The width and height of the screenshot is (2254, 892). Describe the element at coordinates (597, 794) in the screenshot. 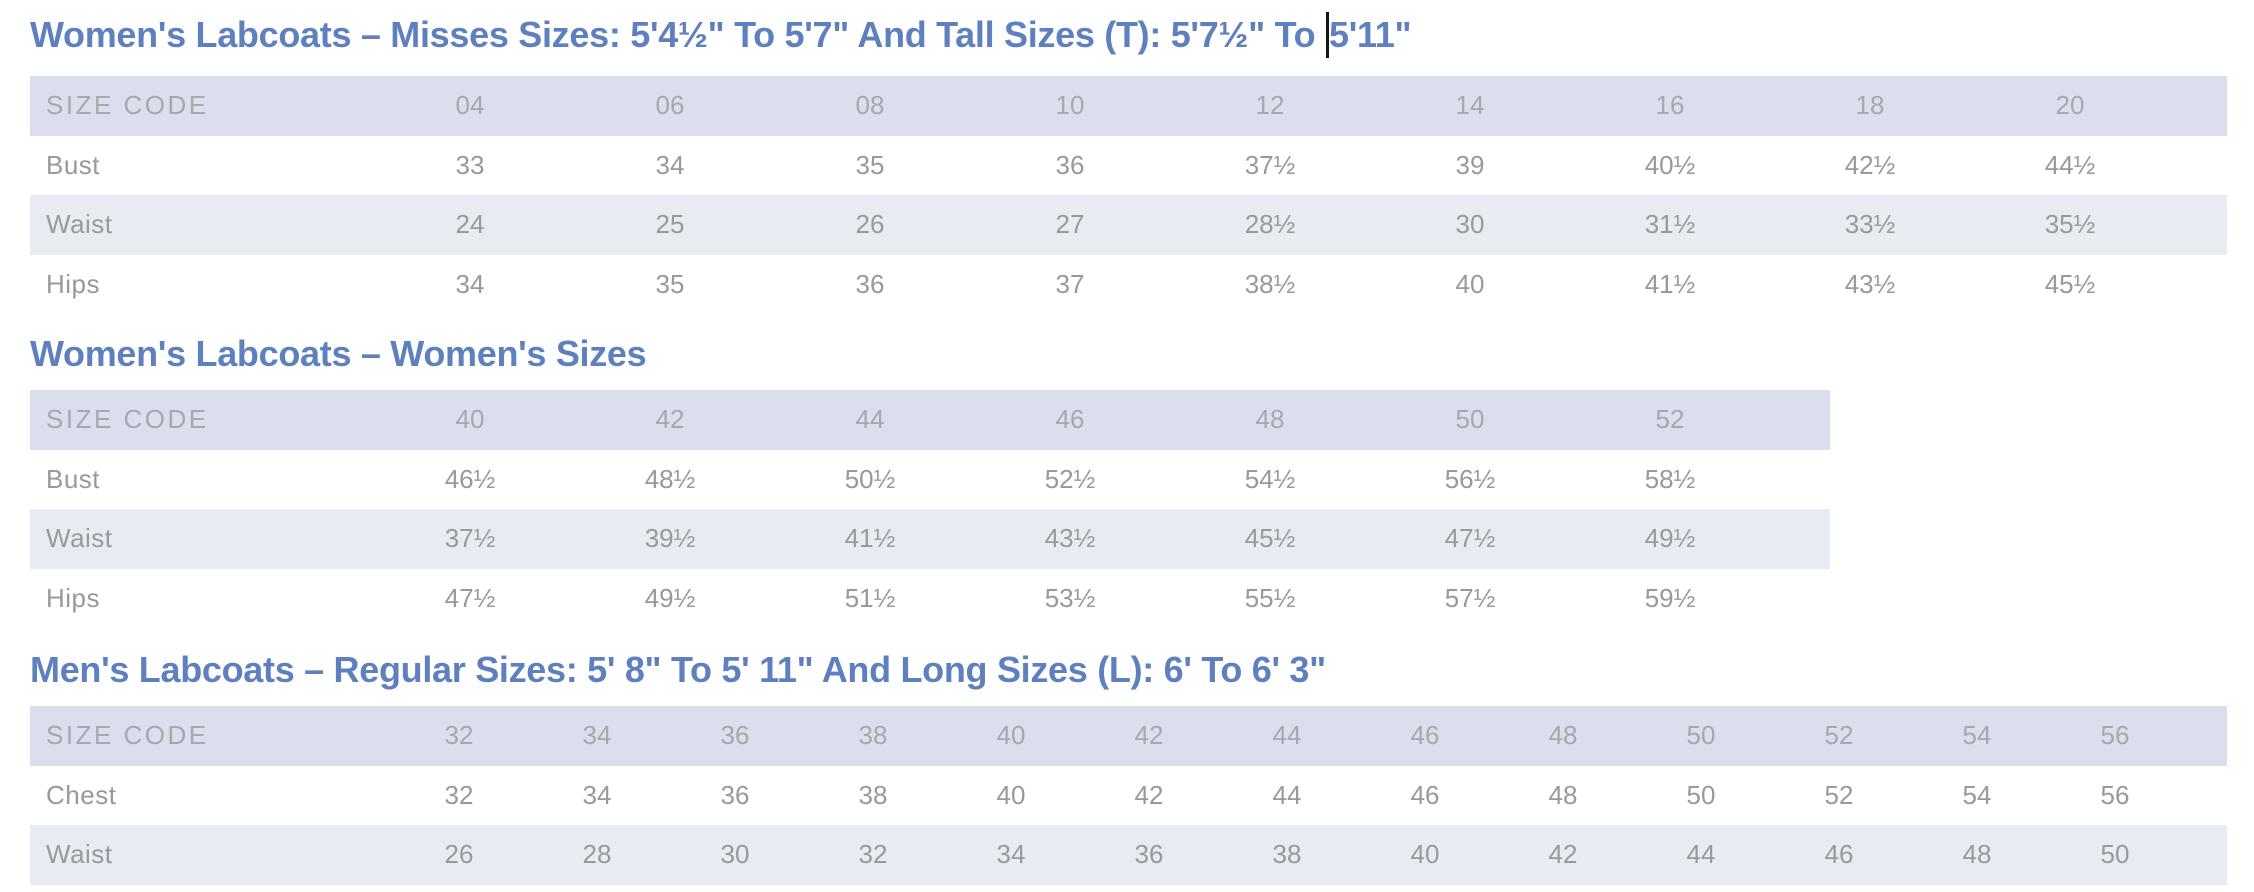

I see `size-value: 34` at that location.